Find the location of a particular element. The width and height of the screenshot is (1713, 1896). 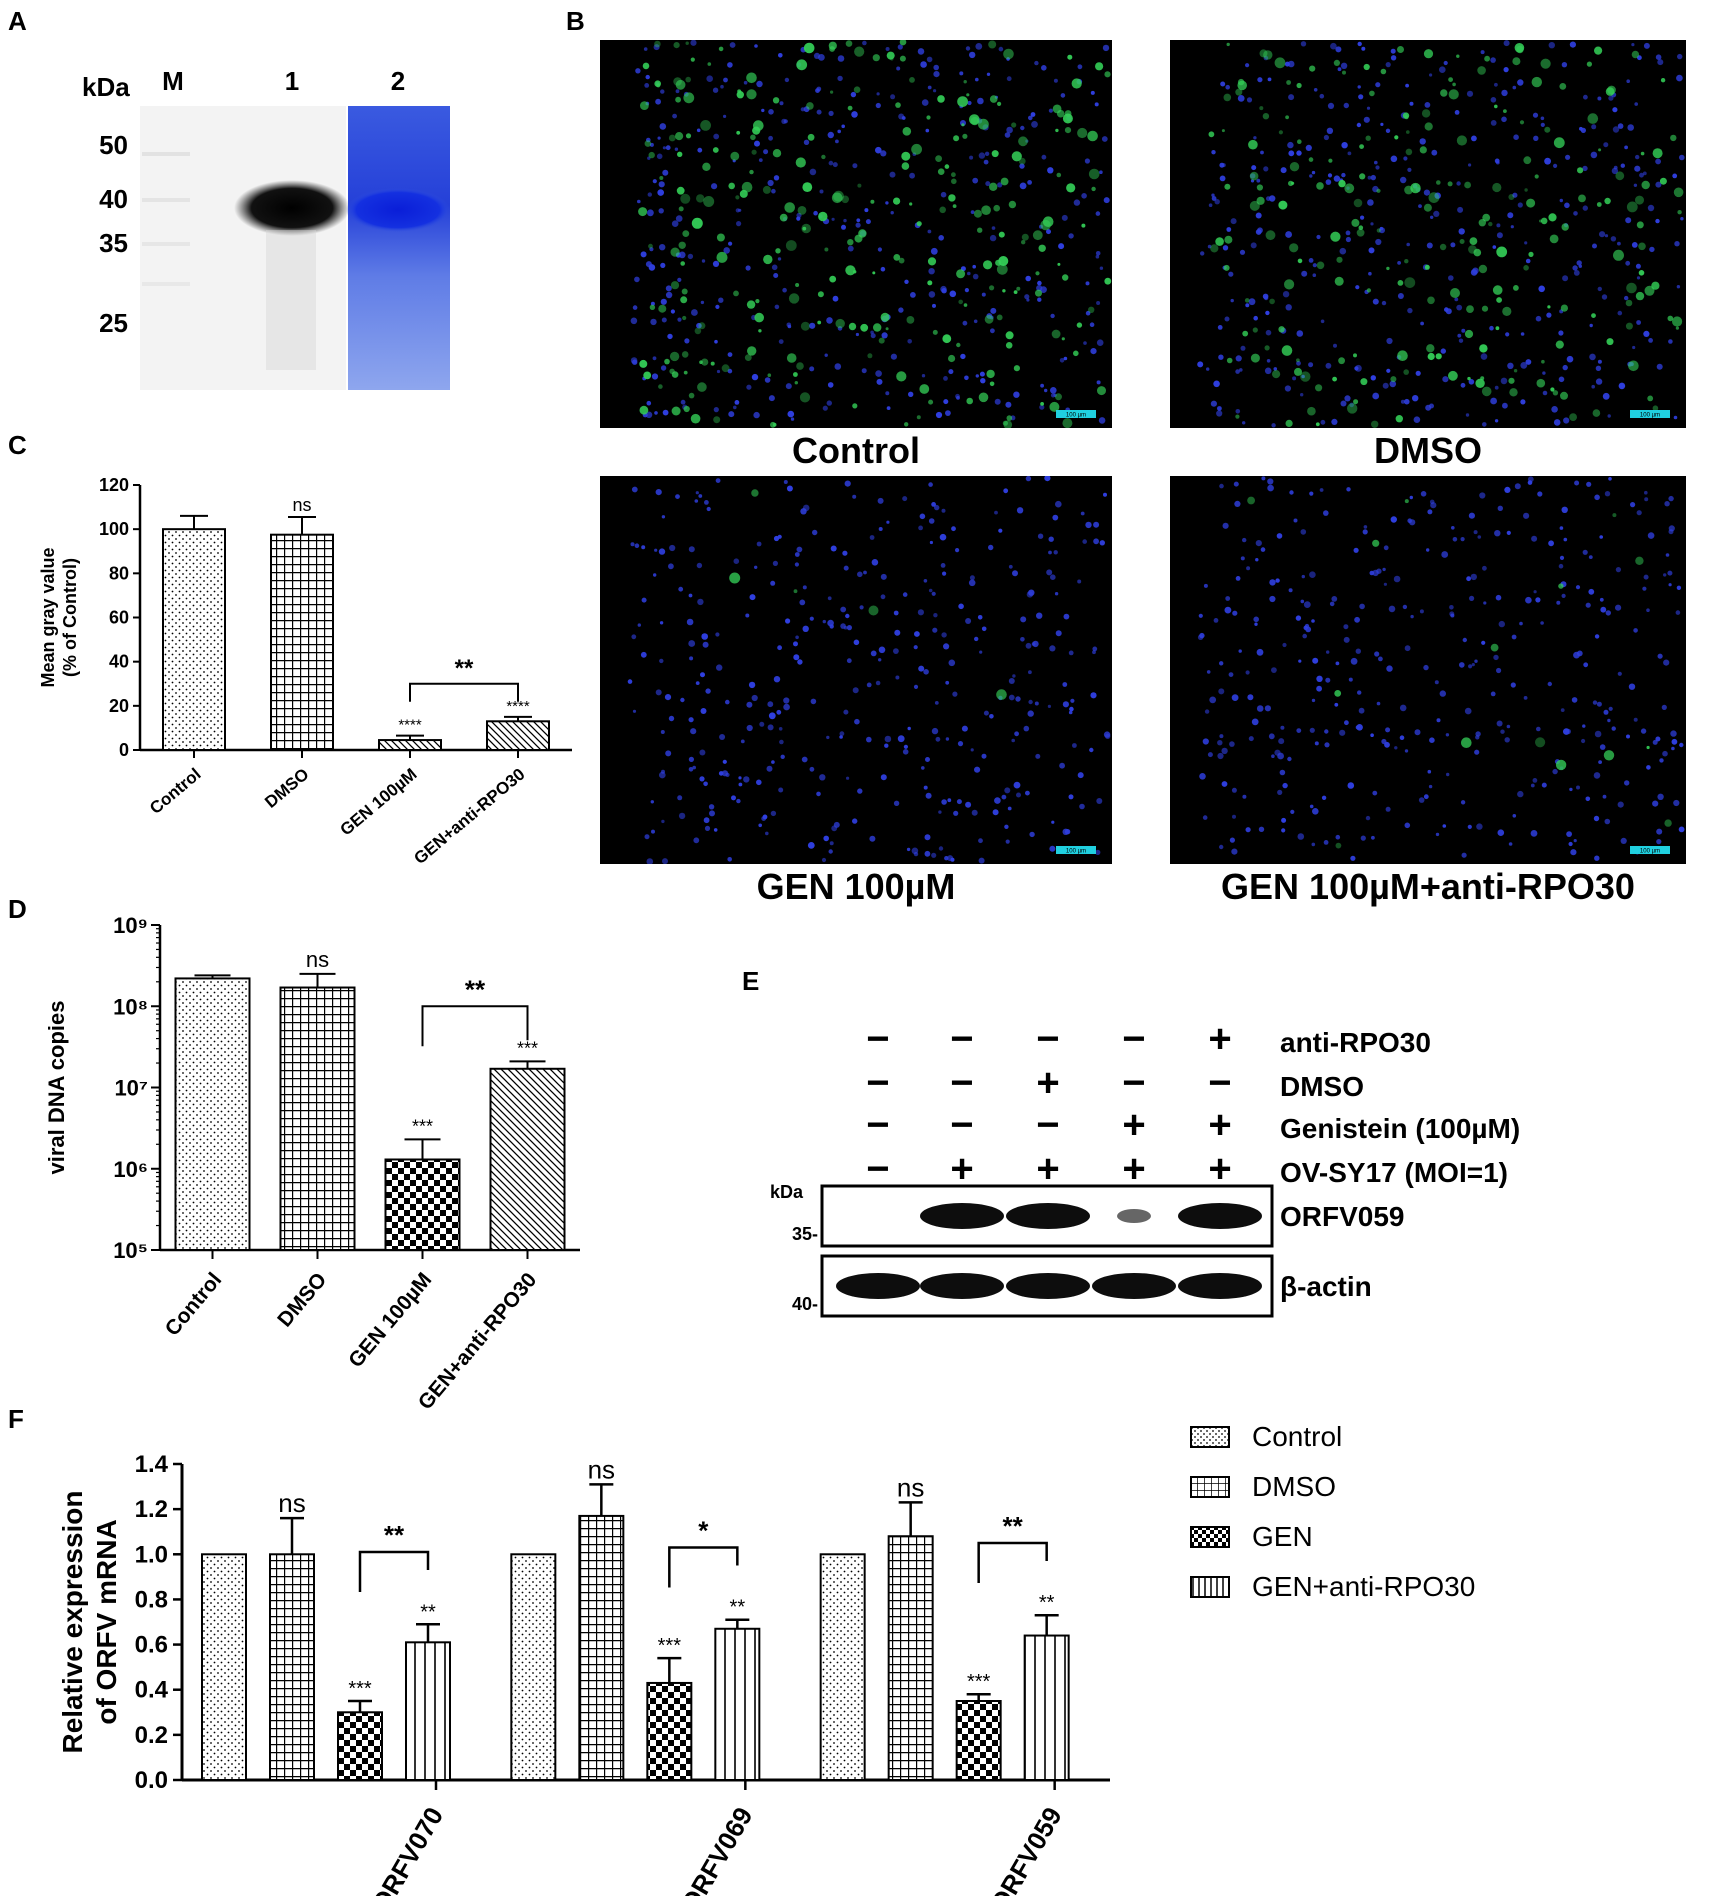

orfv059-blot-band is located at coordinates (1048, 1216).